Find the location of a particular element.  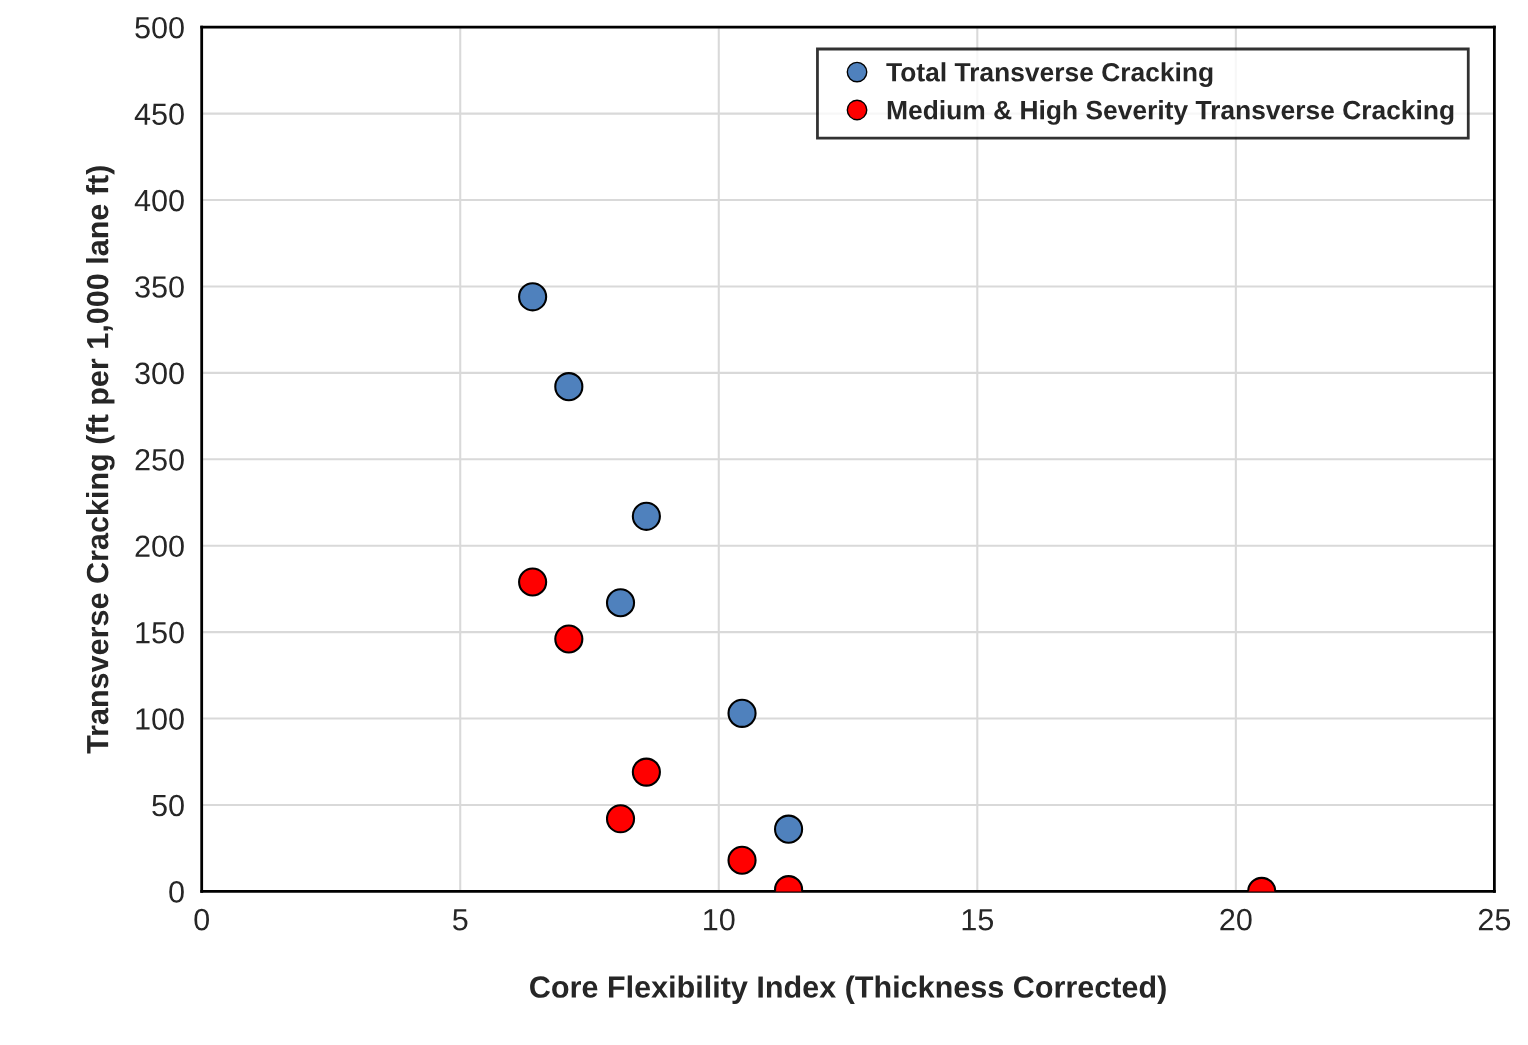

x-axis-title: Core Flexibility Index (Thickness Corrected) is located at coordinates (848, 989).